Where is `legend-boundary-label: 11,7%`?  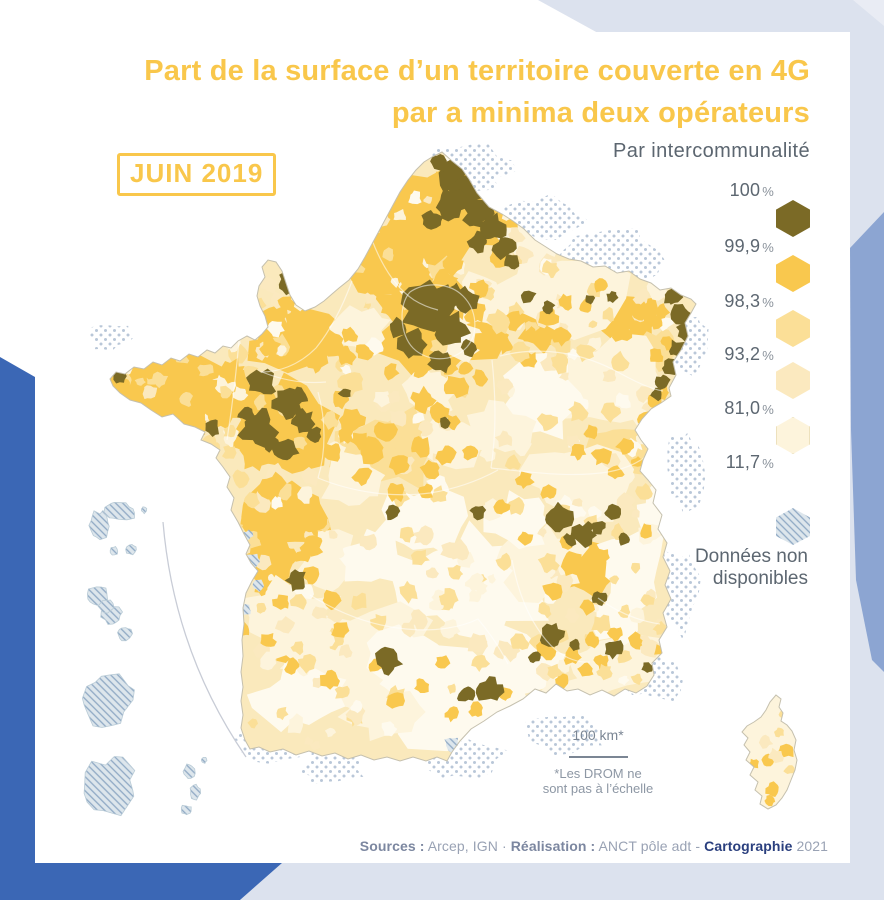 legend-boundary-label: 11,7% is located at coordinates (749, 462).